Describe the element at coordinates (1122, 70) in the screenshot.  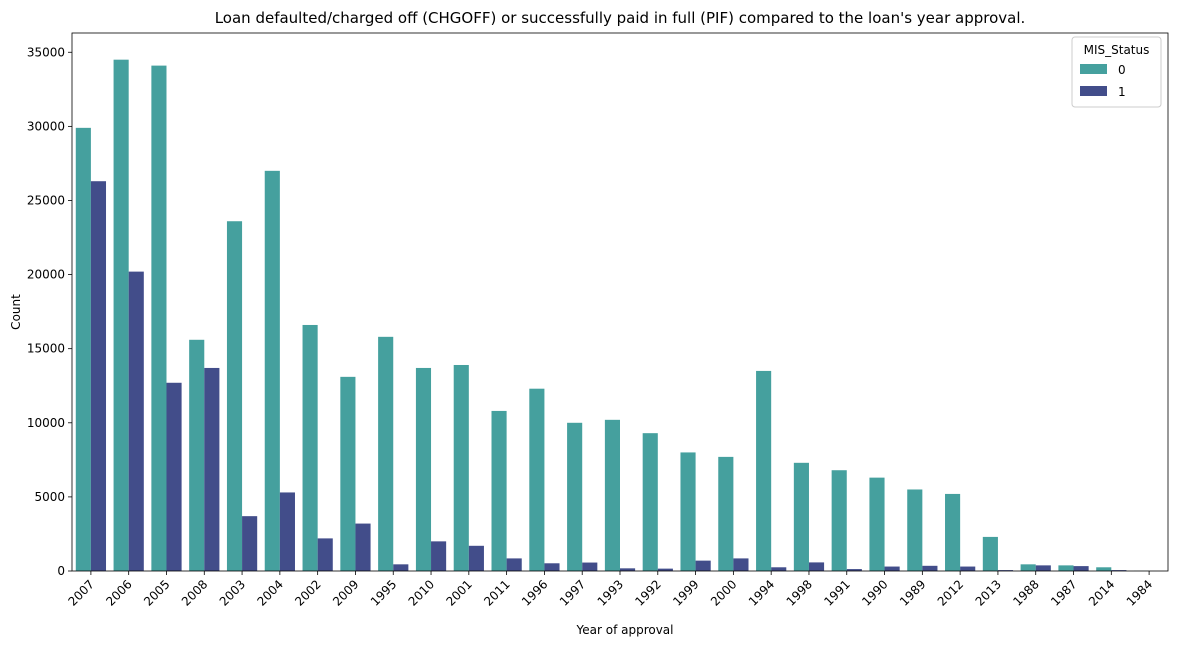
I see `legend-label-0: 0` at that location.